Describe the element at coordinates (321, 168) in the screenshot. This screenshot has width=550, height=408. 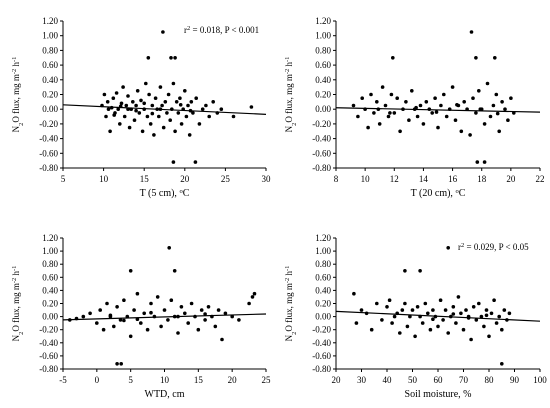
I see `y-tick-label: -0.80` at that location.